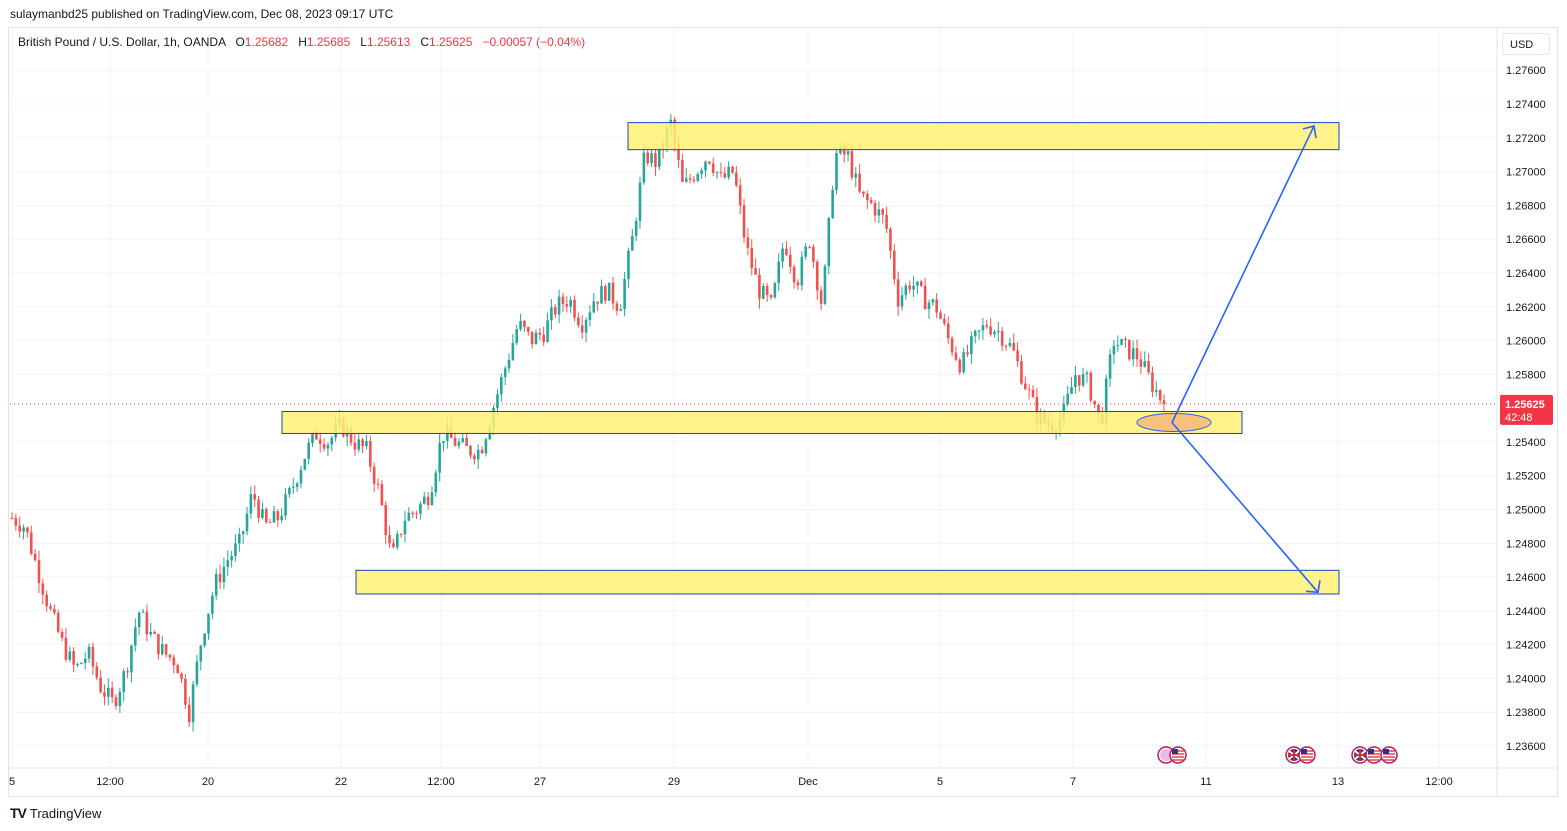 This screenshot has height=831, width=1567. Describe the element at coordinates (122, 42) in the screenshot. I see `symbol-name: British Pound / U.S. Dollar, 1h, OANDA` at that location.